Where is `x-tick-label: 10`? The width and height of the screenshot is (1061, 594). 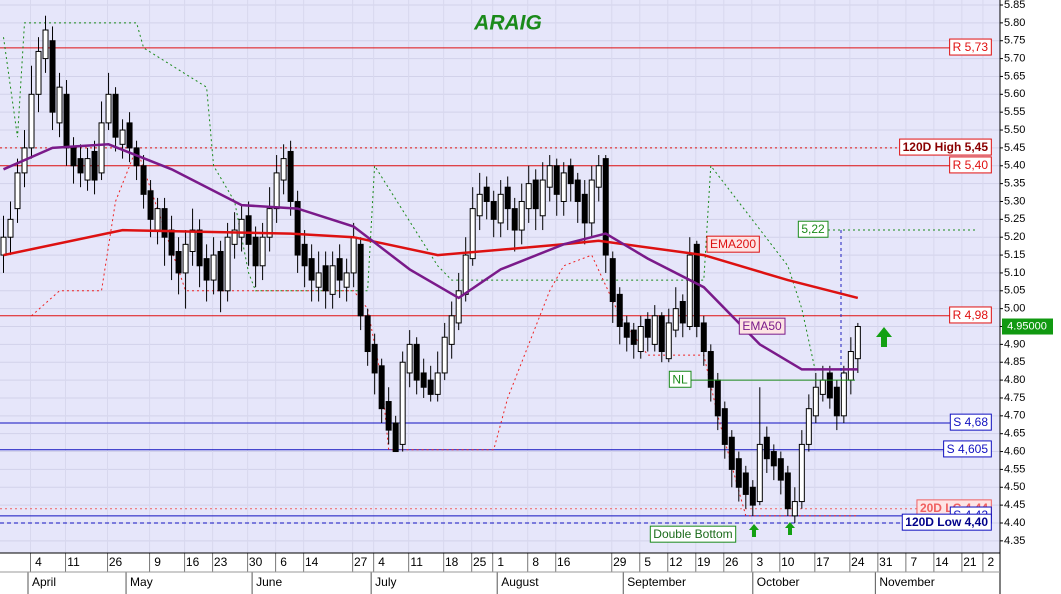
x-tick-label: 10 is located at coordinates (788, 562).